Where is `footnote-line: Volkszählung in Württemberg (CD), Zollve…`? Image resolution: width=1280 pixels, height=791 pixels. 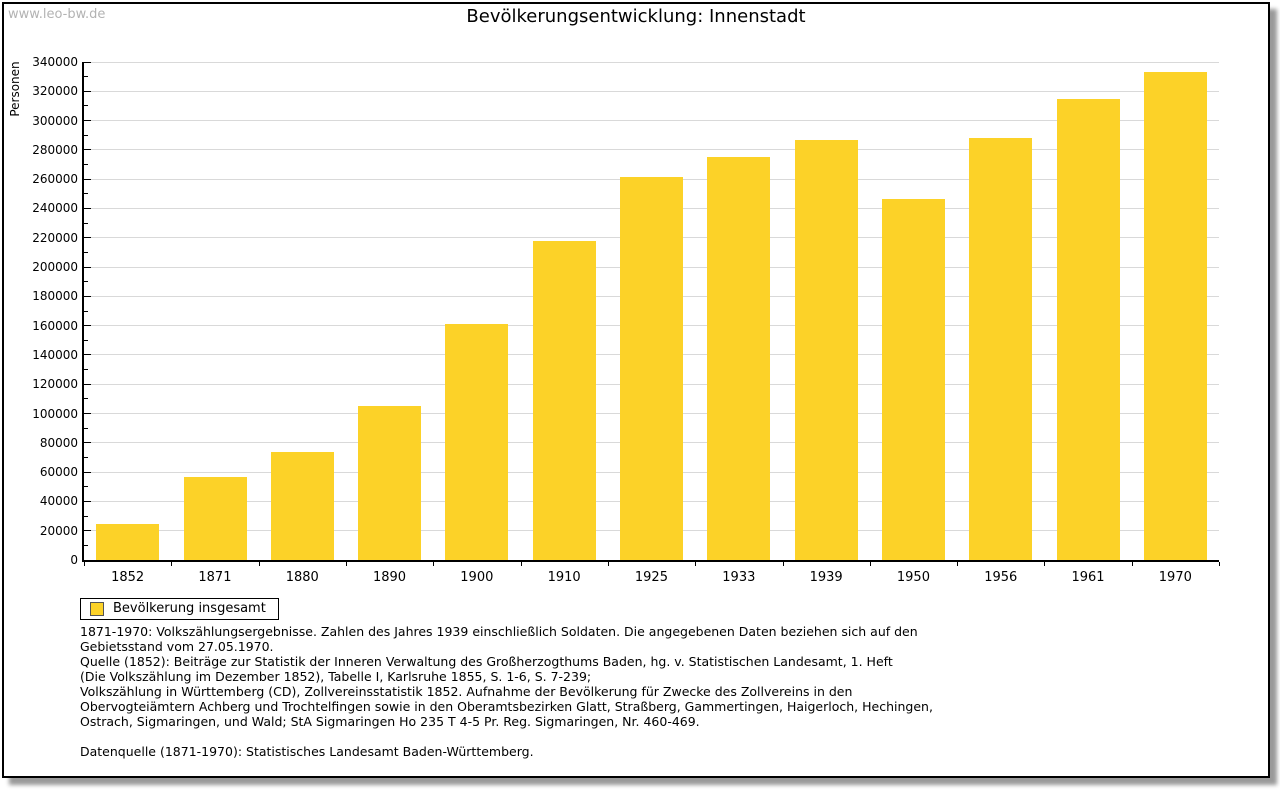 footnote-line: Volkszählung in Württemberg (CD), Zollve… is located at coordinates (466, 691).